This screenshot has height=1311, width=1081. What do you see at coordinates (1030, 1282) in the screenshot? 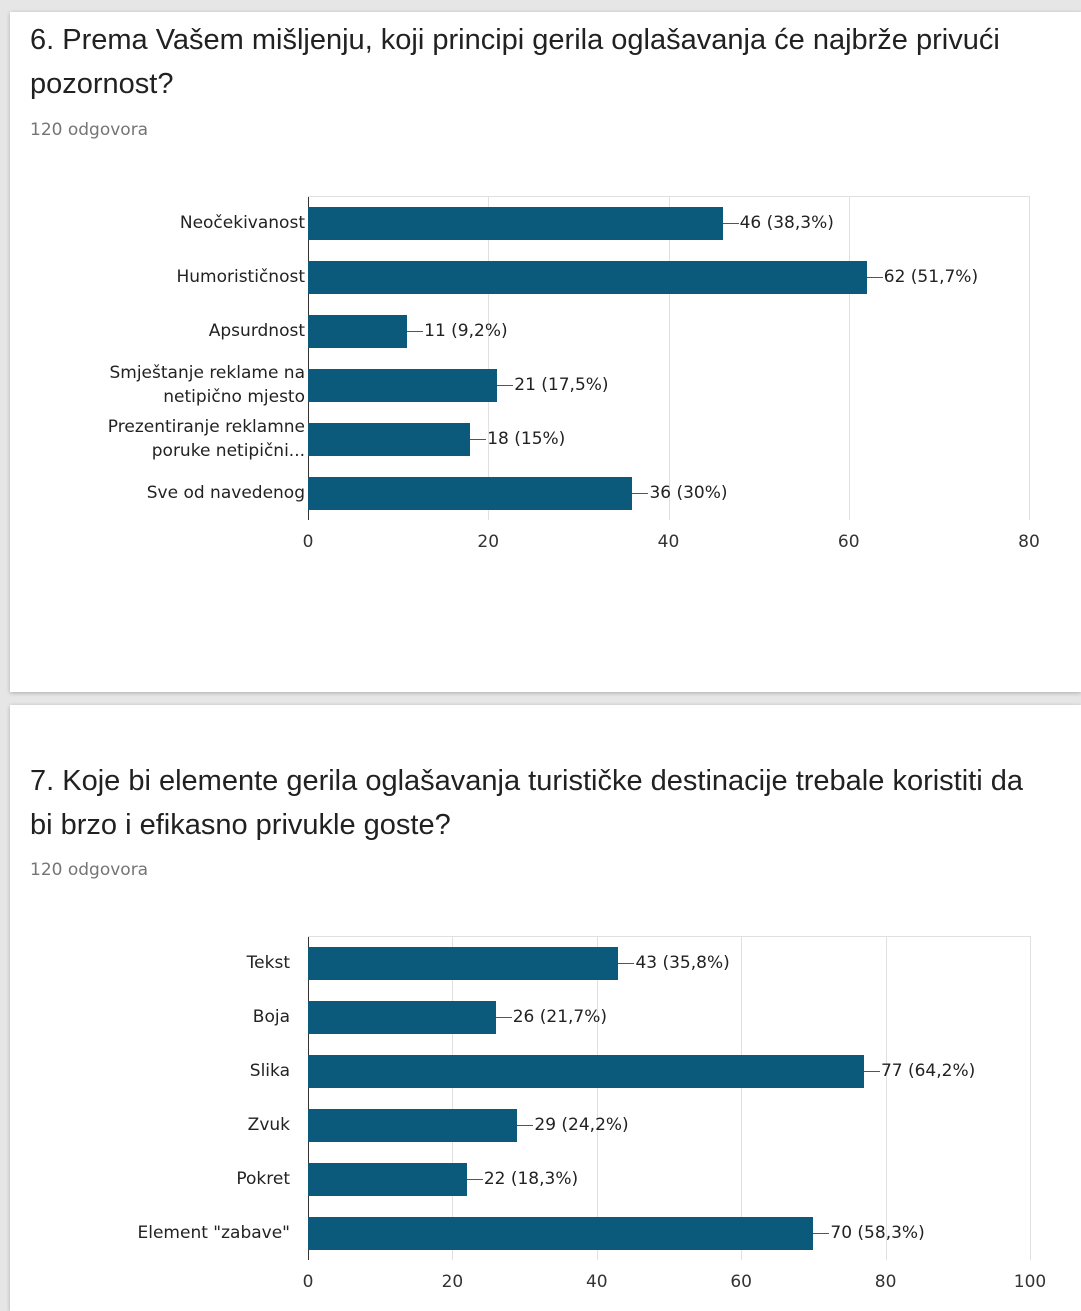
I see `x-tick-label: 100` at bounding box center [1030, 1282].